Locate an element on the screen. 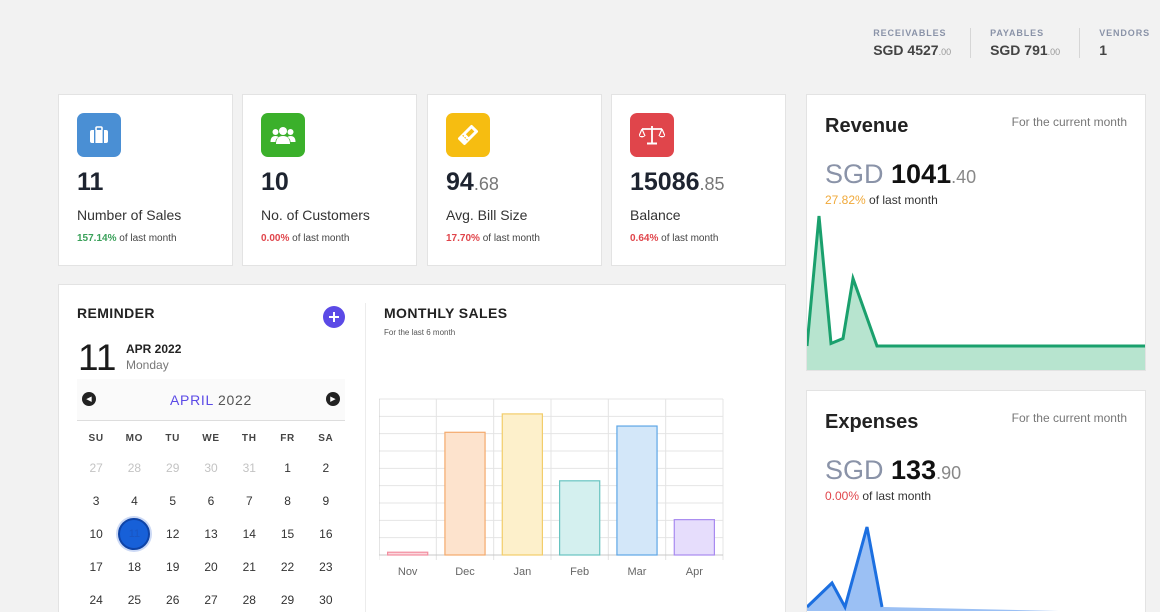 The image size is (1160, 612). weekday-label: MO is located at coordinates (134, 438).